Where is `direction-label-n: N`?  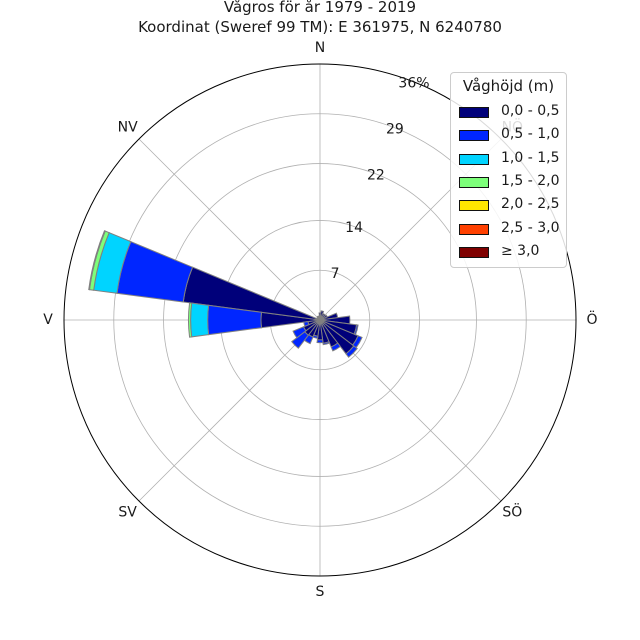 direction-label-n: N is located at coordinates (320, 48).